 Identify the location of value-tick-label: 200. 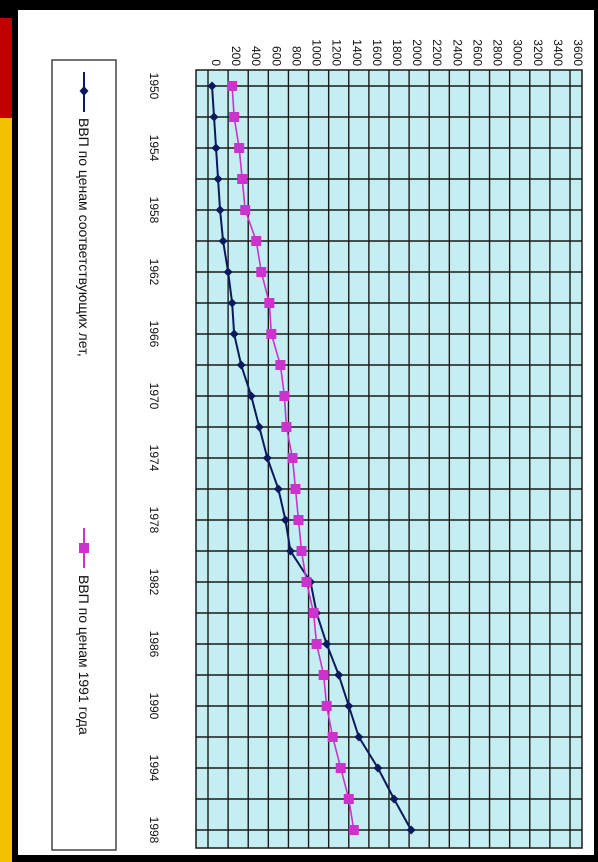
(236, 56).